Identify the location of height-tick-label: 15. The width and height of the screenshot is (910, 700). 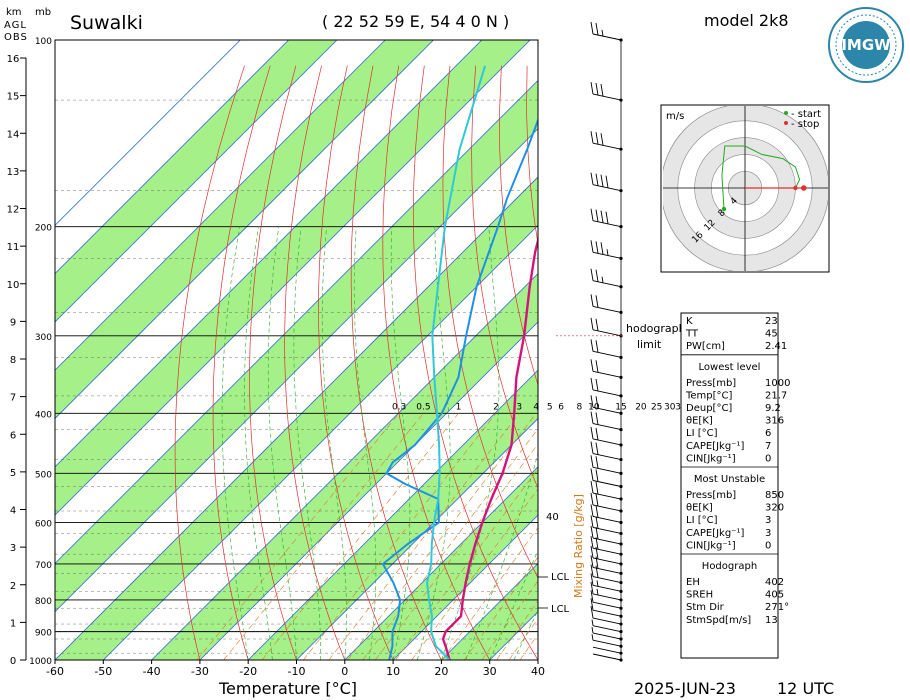
(13, 97).